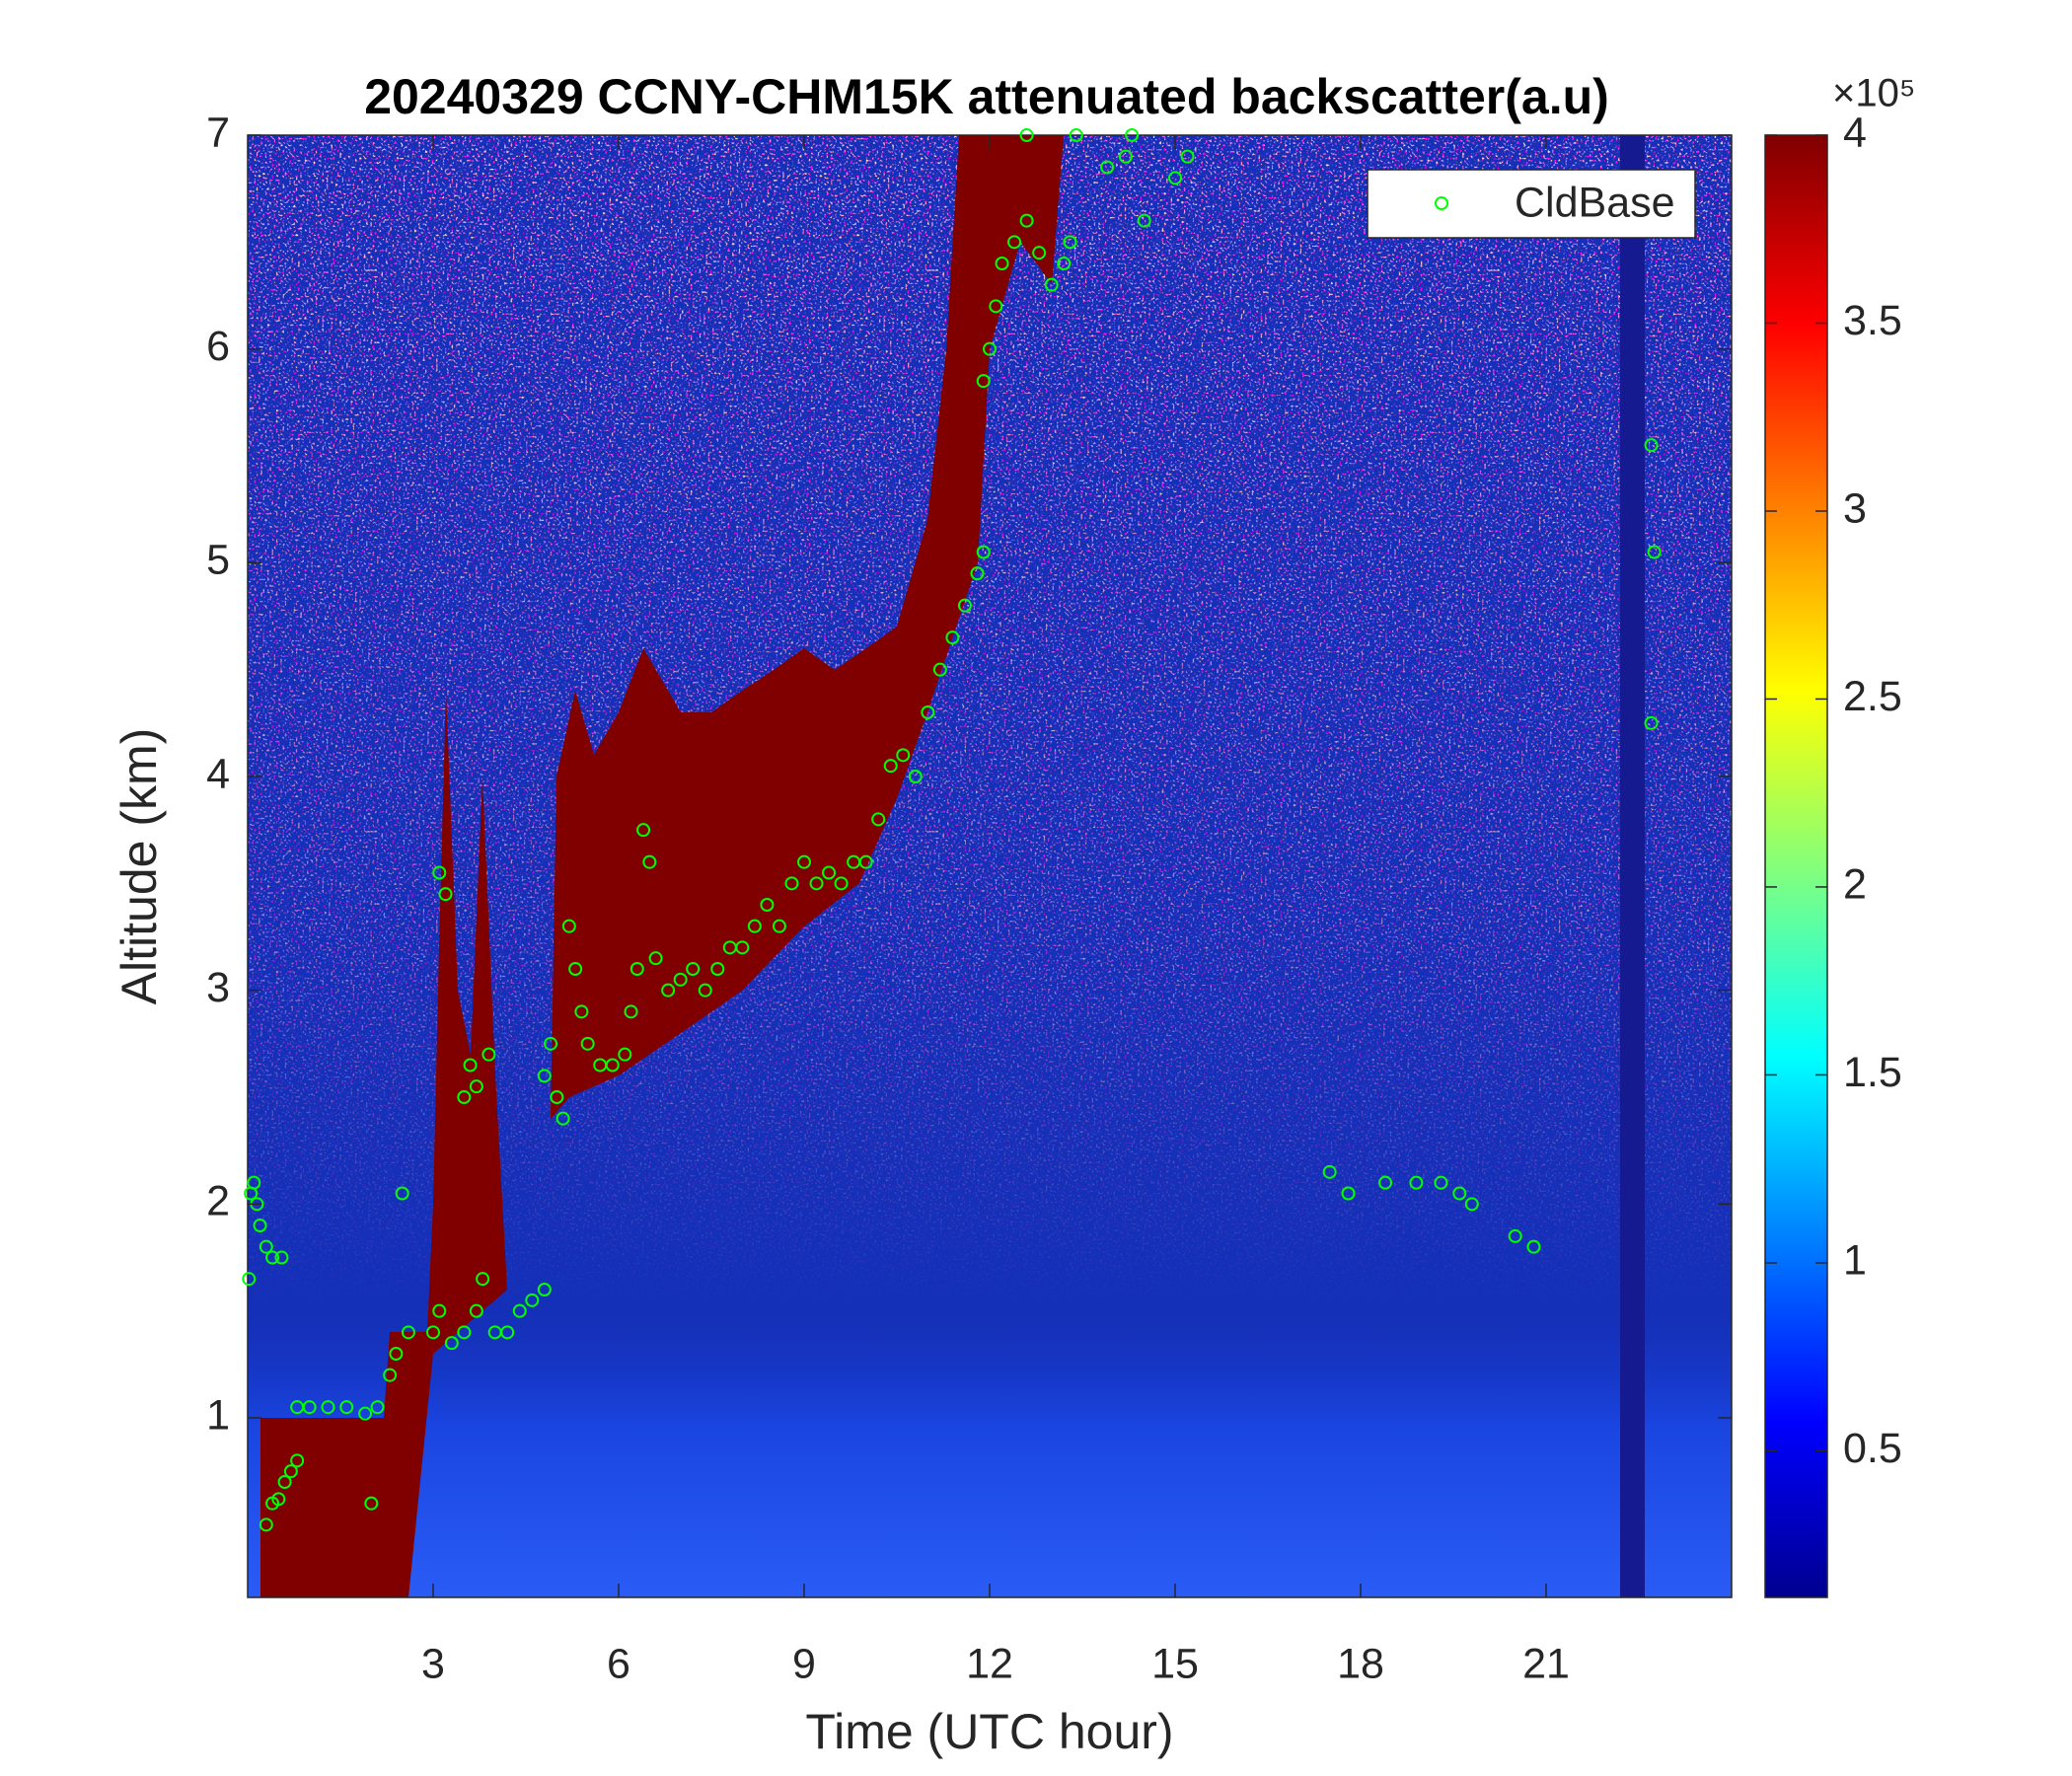 The image size is (2072, 1776). Describe the element at coordinates (1855, 508) in the screenshot. I see `colorbar-tick-label: 3` at that location.